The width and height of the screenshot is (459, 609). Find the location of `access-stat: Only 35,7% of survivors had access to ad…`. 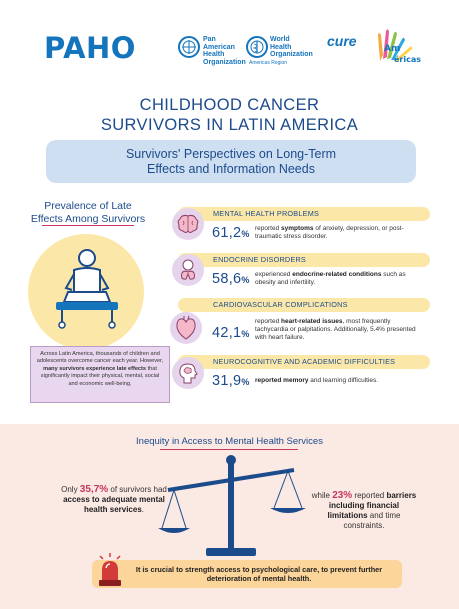

access-stat: Only 35,7% of survivors had access to ad… is located at coordinates (114, 500).